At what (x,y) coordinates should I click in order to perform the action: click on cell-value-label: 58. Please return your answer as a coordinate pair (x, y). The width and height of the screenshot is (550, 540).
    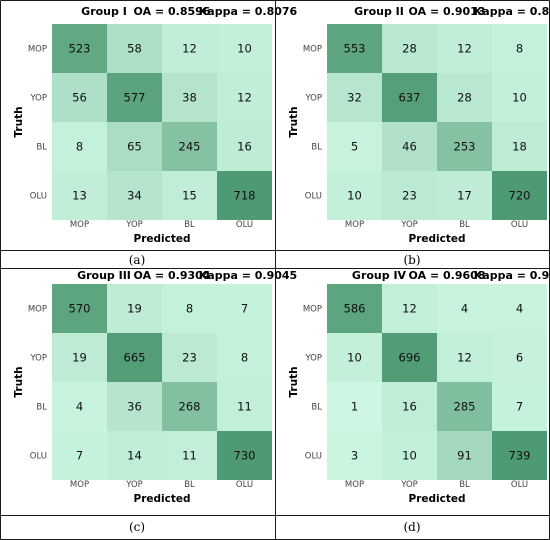
    Looking at the image, I should click on (134, 49).